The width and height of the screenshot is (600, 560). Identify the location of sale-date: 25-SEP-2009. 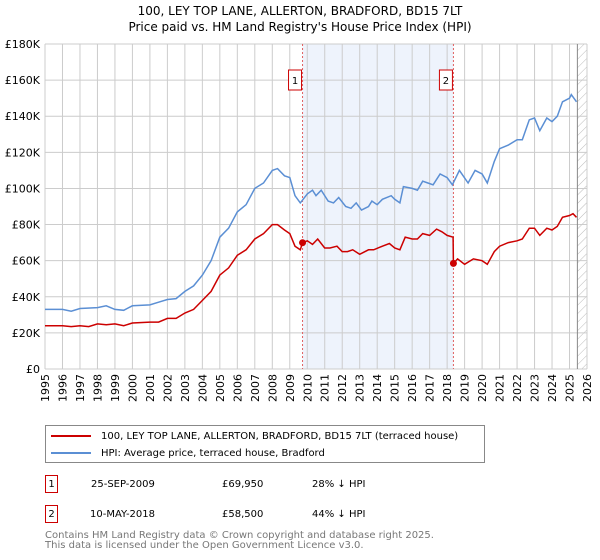
(123, 484).